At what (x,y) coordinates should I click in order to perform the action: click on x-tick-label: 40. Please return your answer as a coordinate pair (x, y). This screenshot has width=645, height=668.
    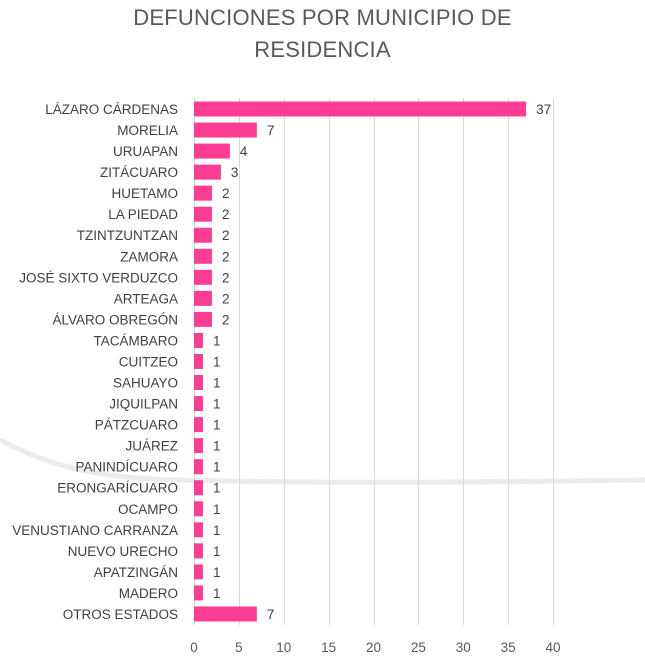
    Looking at the image, I should click on (552, 647).